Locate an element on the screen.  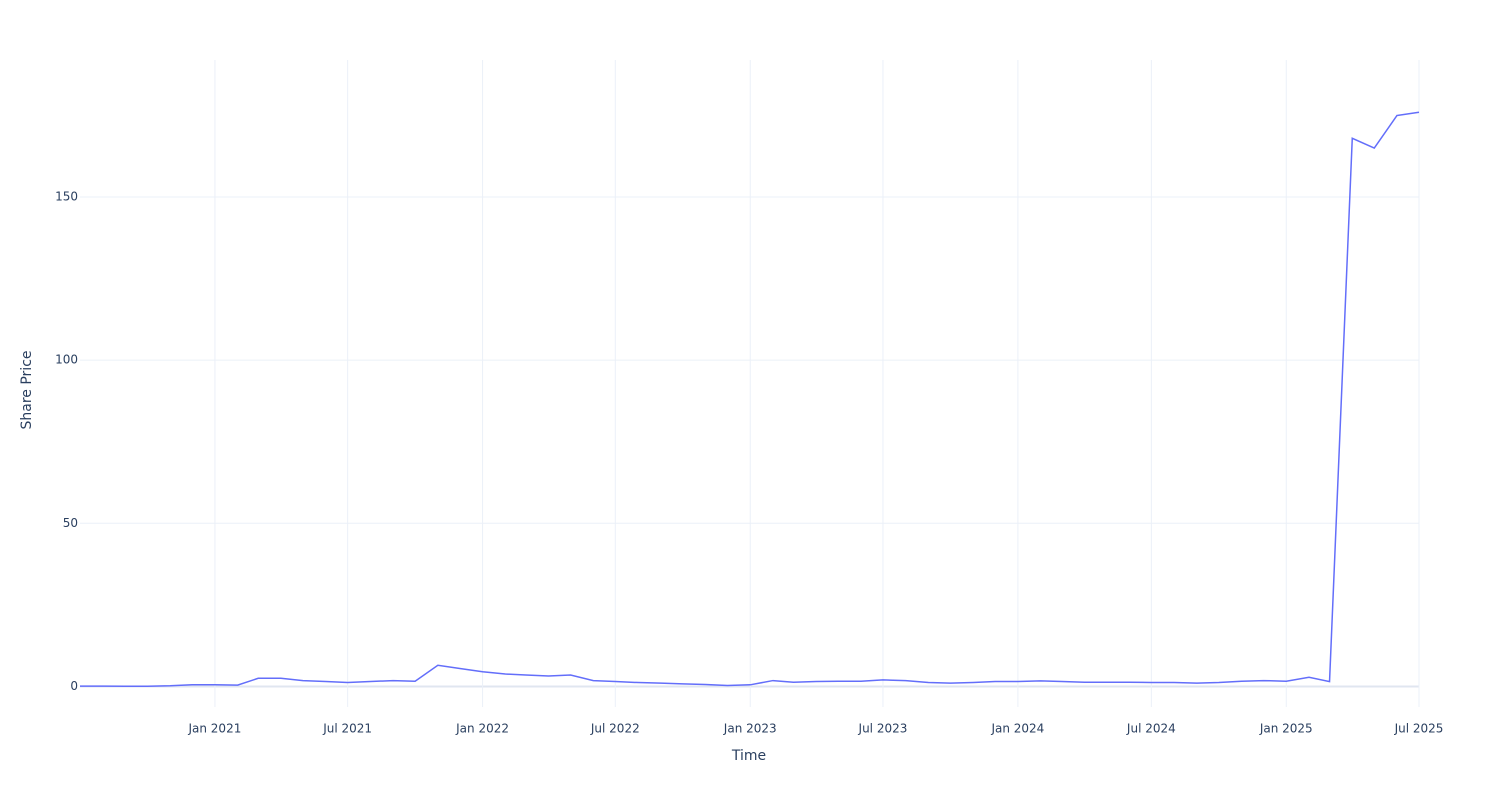
x-tick-label: Jul 2023 is located at coordinates (883, 729).